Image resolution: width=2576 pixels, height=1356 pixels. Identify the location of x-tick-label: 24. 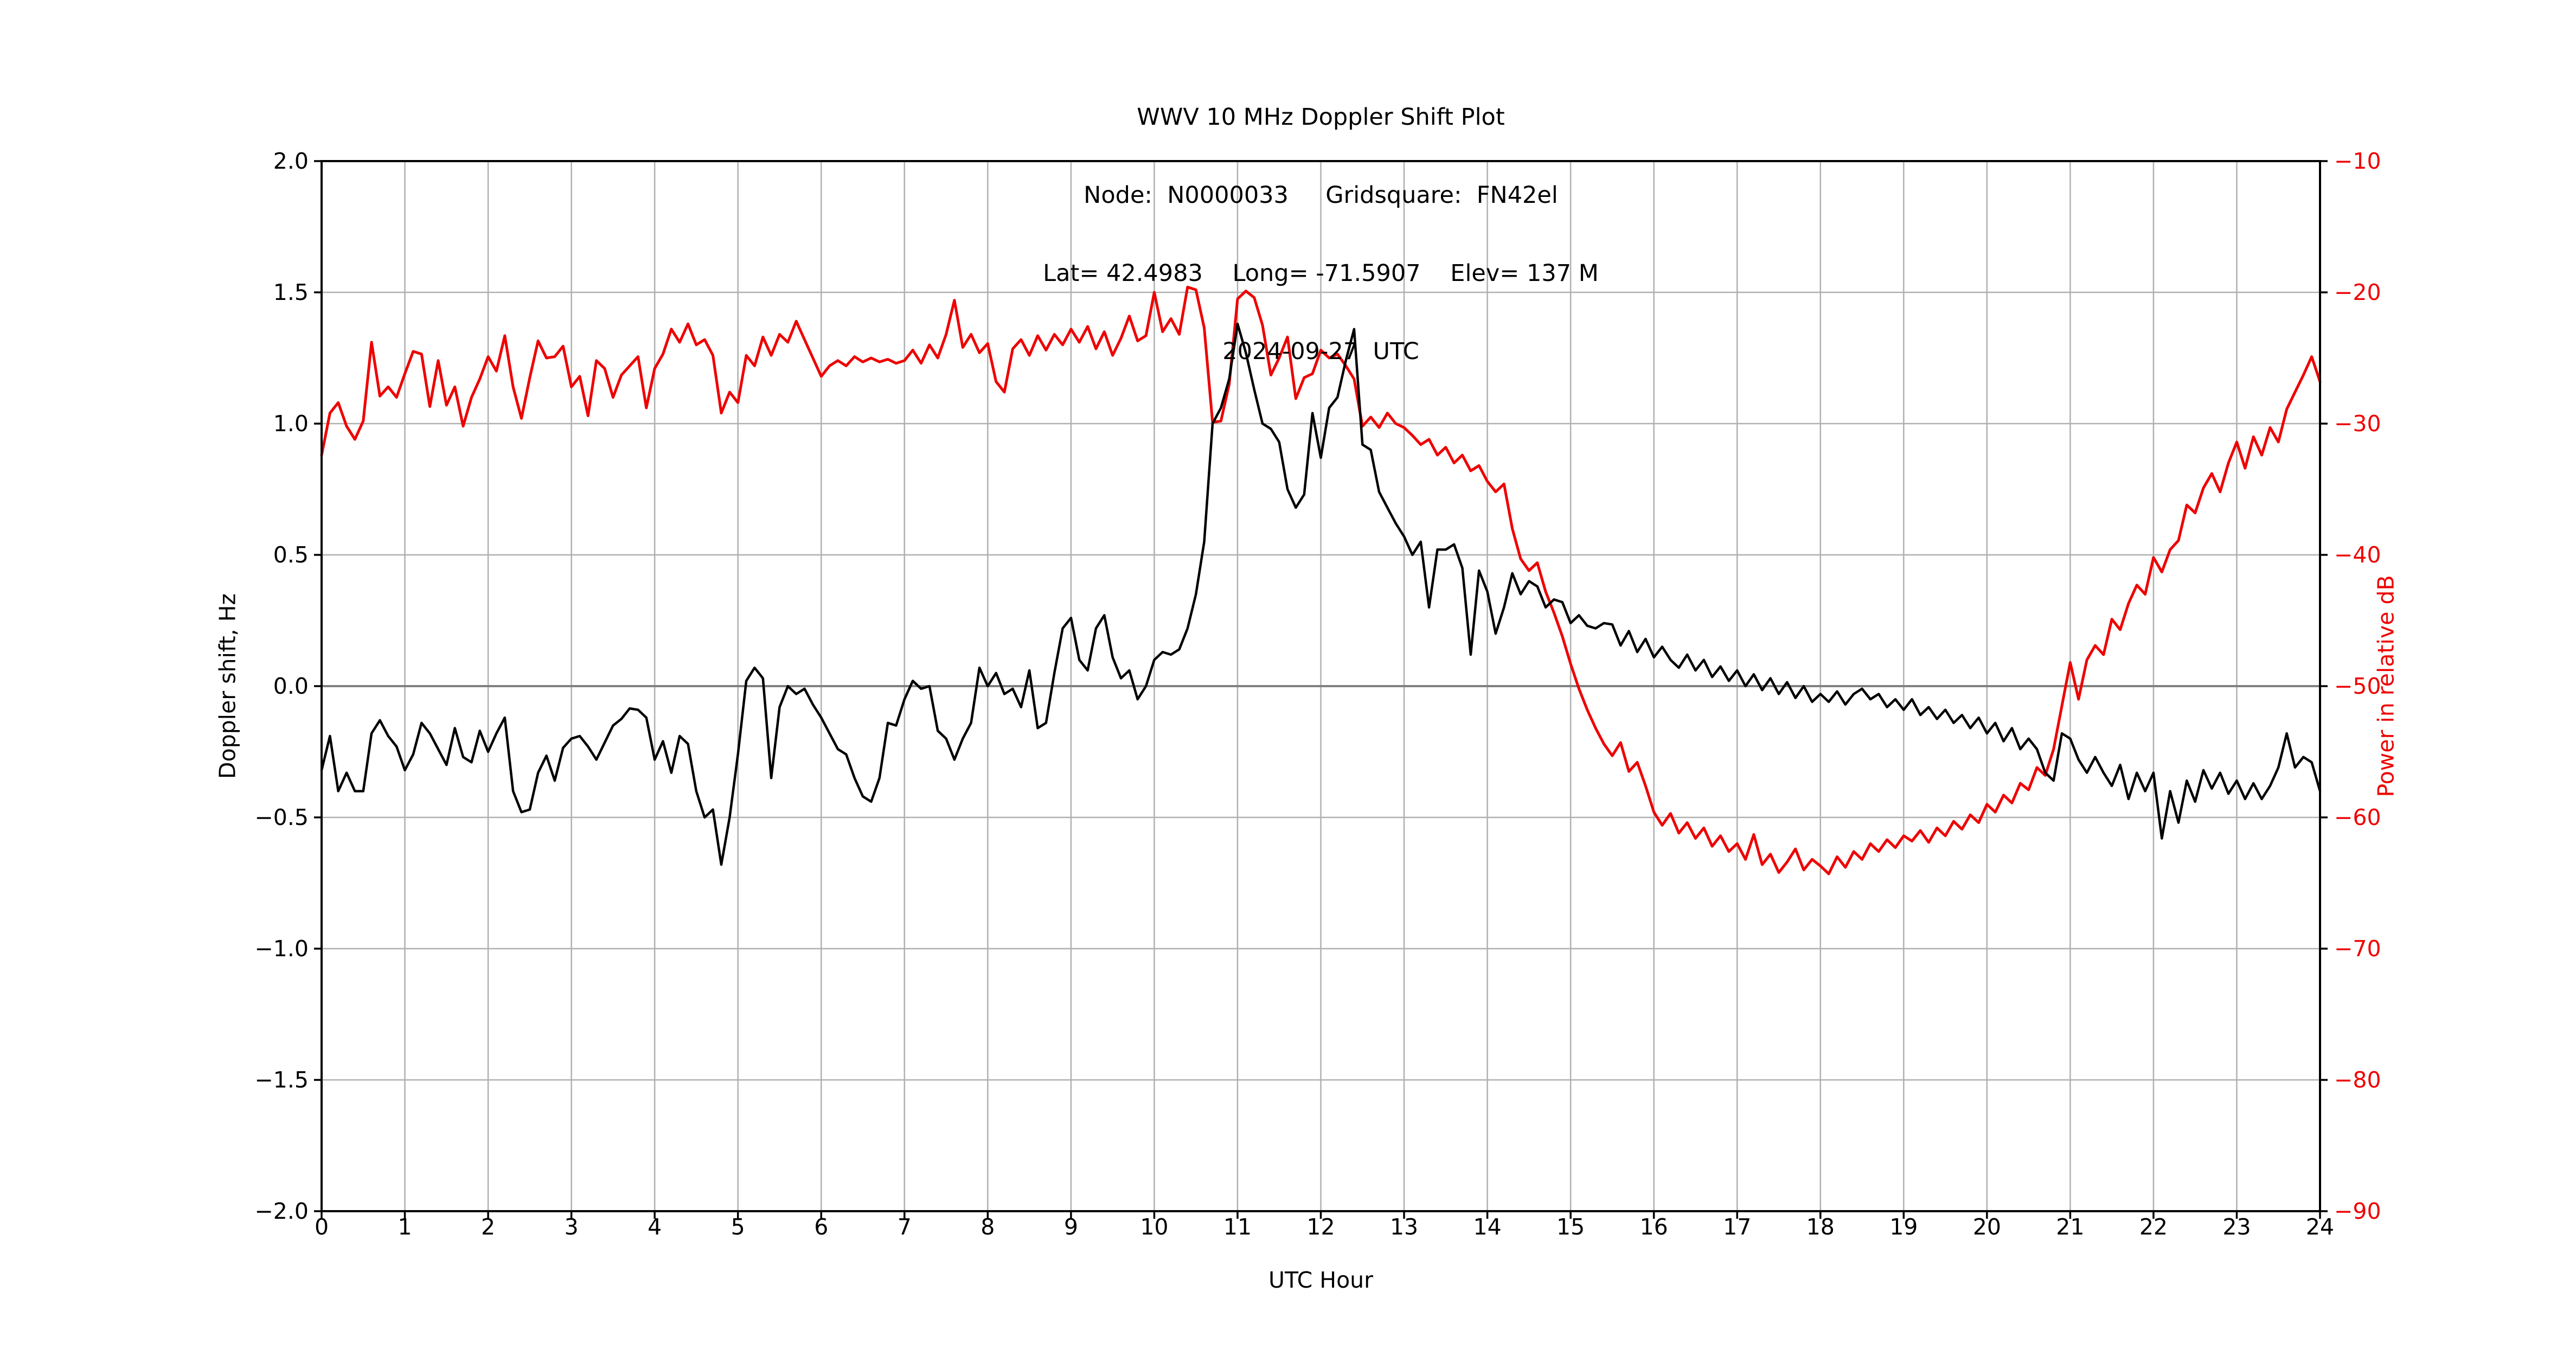
(2320, 1227).